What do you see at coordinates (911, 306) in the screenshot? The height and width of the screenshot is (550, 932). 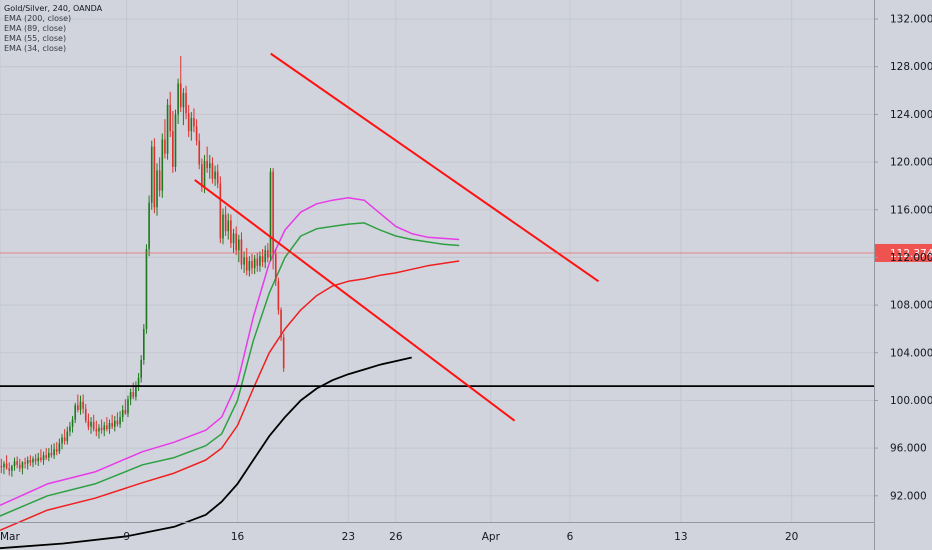 I see `y-tick-label: 108.000` at bounding box center [911, 306].